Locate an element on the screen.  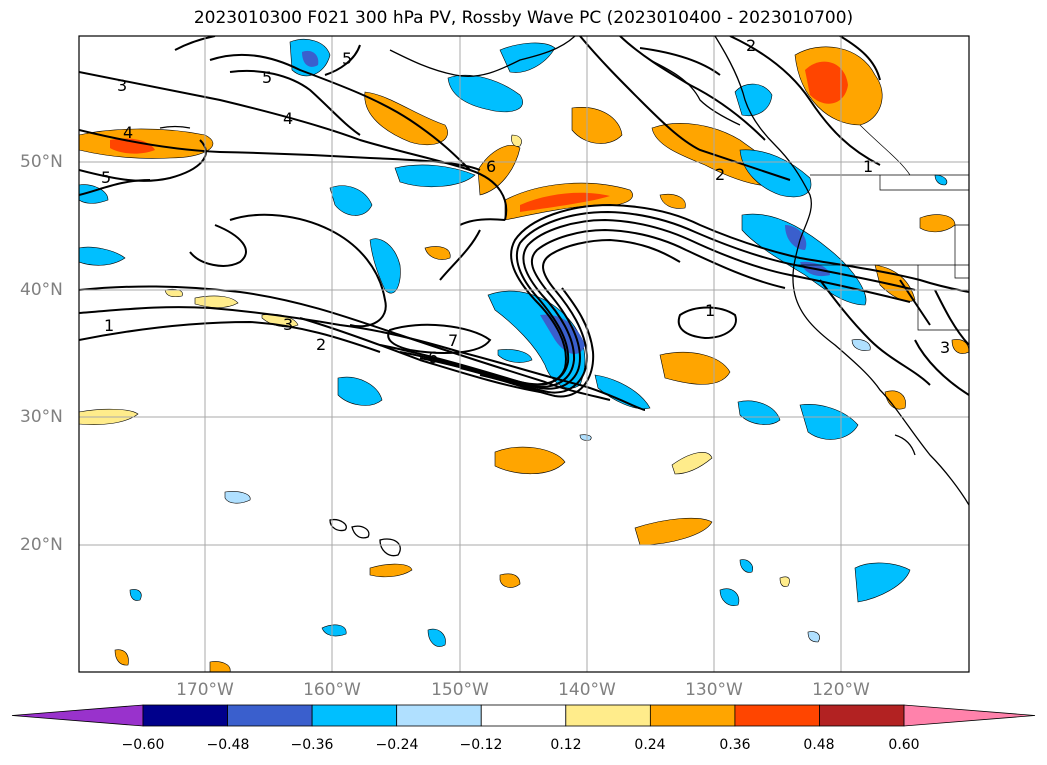
contour-label: 7 is located at coordinates (453, 340).